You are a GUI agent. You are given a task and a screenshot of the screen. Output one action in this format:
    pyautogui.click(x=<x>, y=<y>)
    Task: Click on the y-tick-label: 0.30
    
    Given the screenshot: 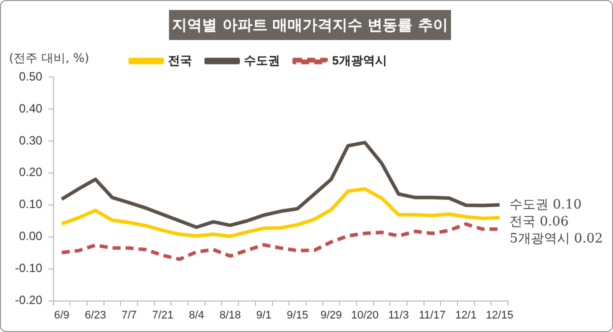 What is the action you would take?
    pyautogui.click(x=30, y=140)
    